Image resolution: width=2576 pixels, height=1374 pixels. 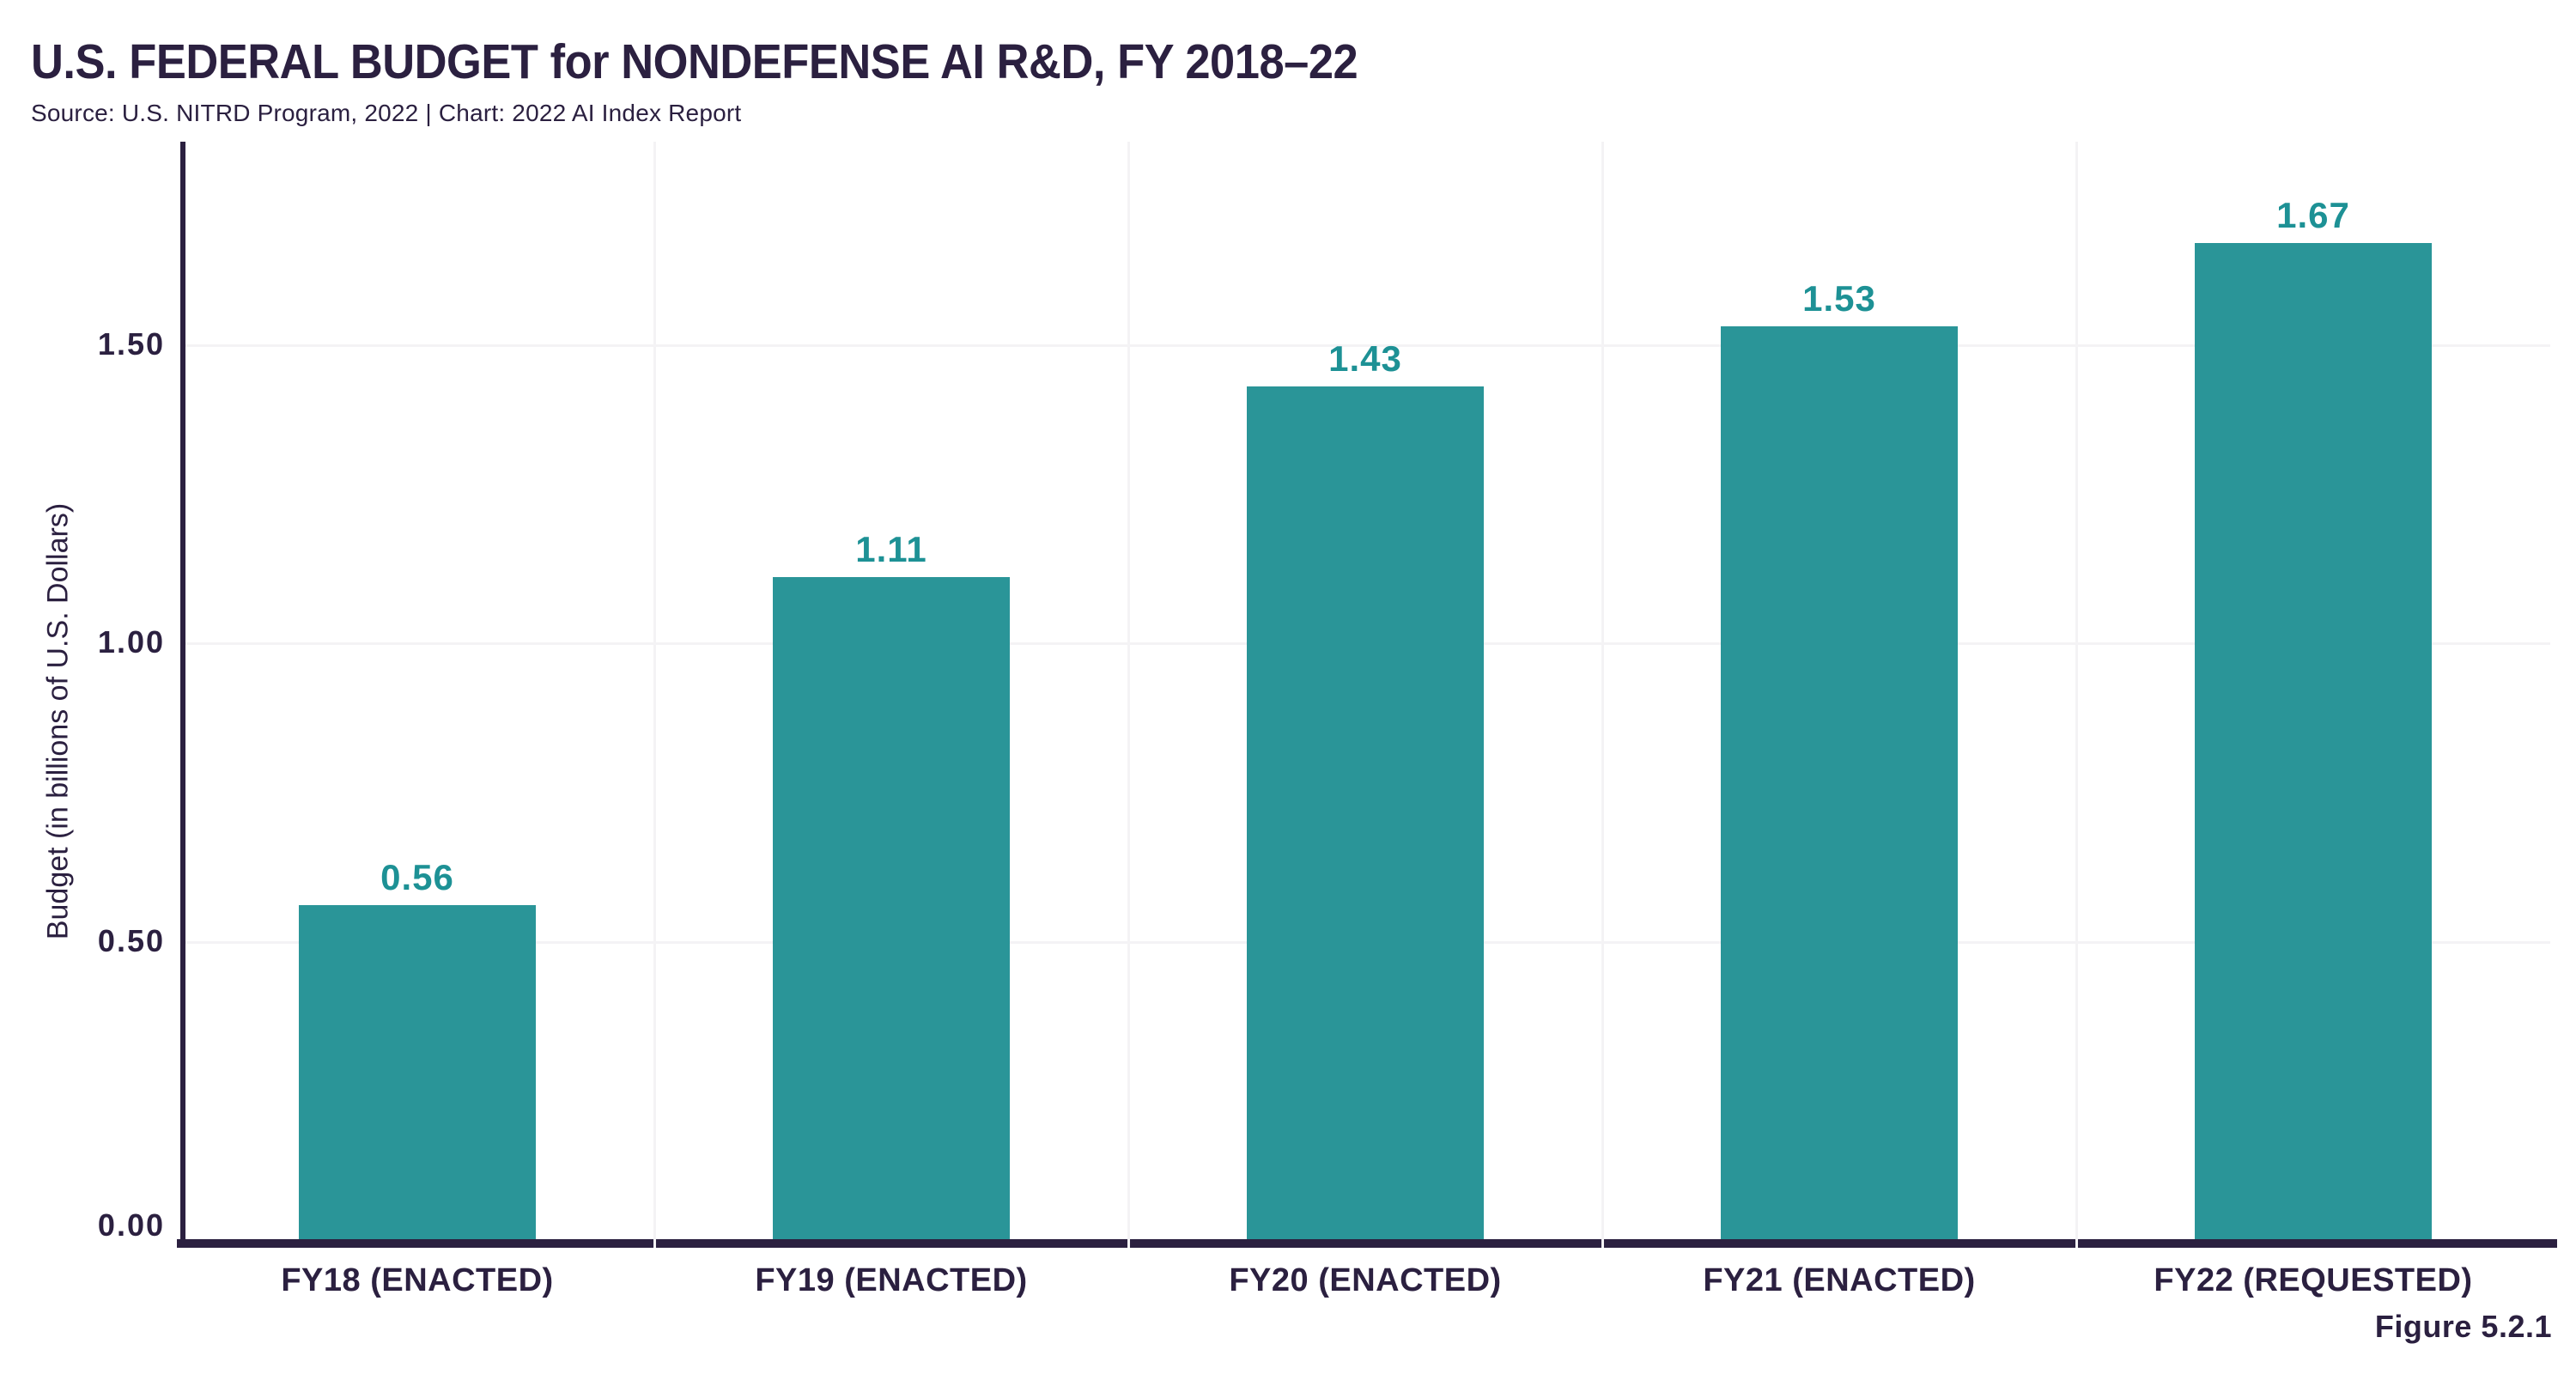 What do you see at coordinates (2313, 717) in the screenshot?
I see `bar: 1.67` at bounding box center [2313, 717].